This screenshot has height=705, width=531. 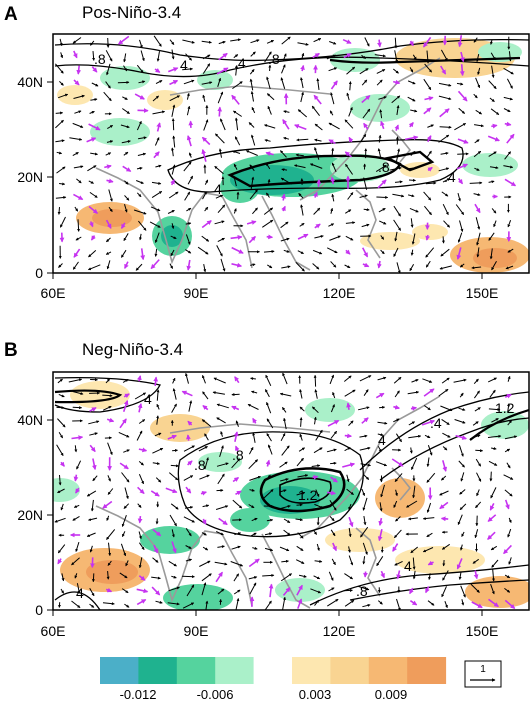 What do you see at coordinates (53, 631) in the screenshot?
I see `x-tick-label: 60E` at bounding box center [53, 631].